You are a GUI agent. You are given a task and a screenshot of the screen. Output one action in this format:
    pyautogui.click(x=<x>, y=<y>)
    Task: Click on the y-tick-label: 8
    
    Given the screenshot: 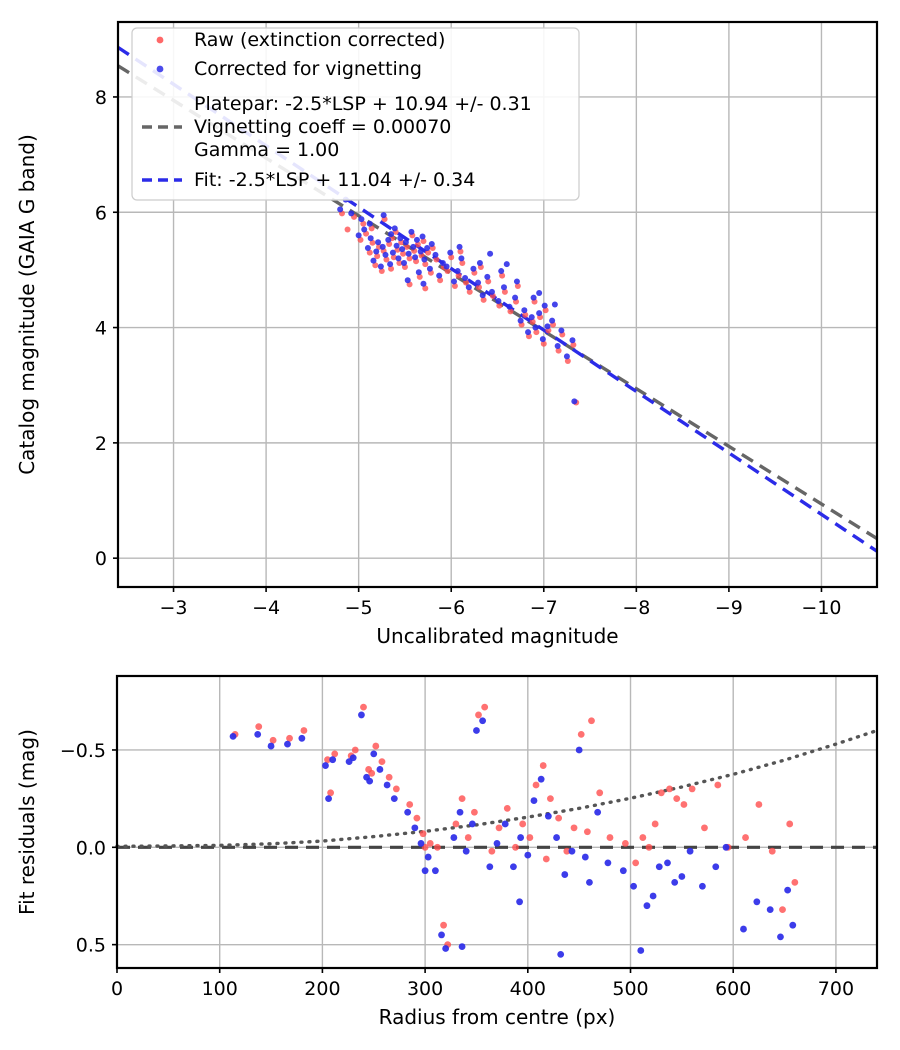 What is the action you would take?
    pyautogui.click(x=101, y=98)
    